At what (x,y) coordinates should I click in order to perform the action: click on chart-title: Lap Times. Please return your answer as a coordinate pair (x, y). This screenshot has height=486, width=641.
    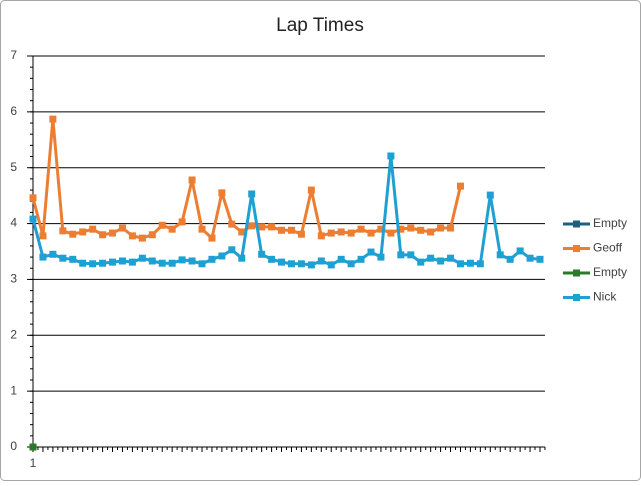
    Looking at the image, I should click on (320, 25).